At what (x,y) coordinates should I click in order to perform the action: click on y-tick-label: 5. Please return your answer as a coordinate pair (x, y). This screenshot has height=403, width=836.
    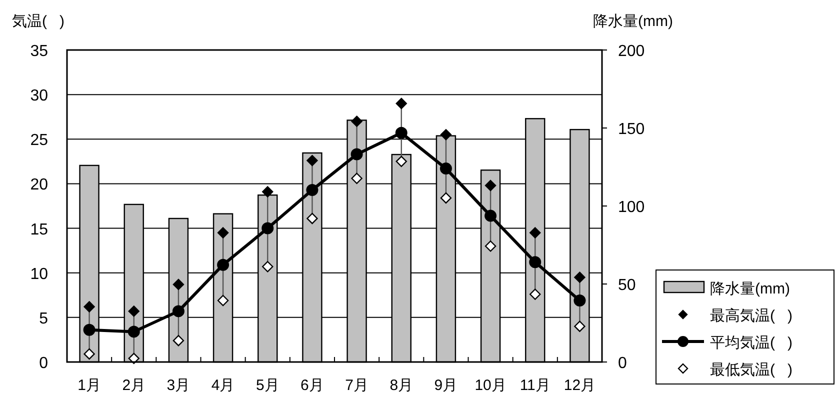
    Looking at the image, I should click on (43, 319).